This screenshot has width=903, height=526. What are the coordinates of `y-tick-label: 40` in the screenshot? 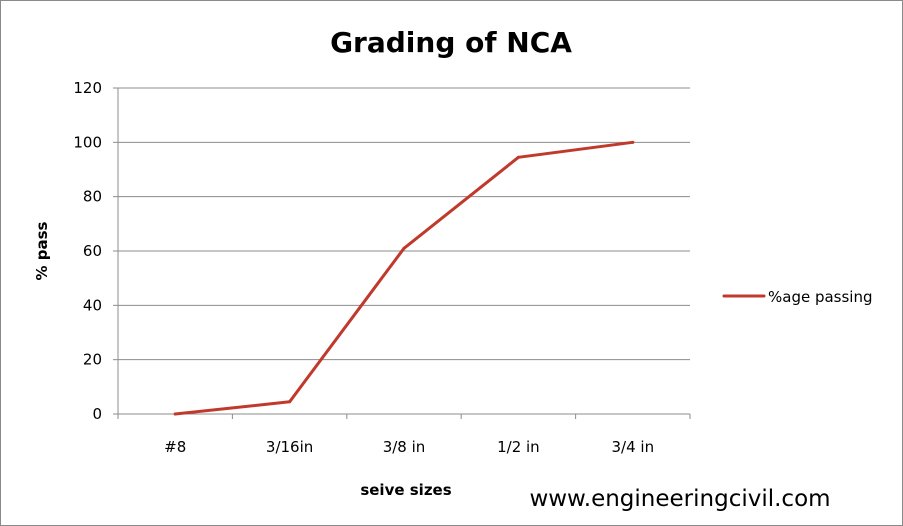 It's located at (92, 305).